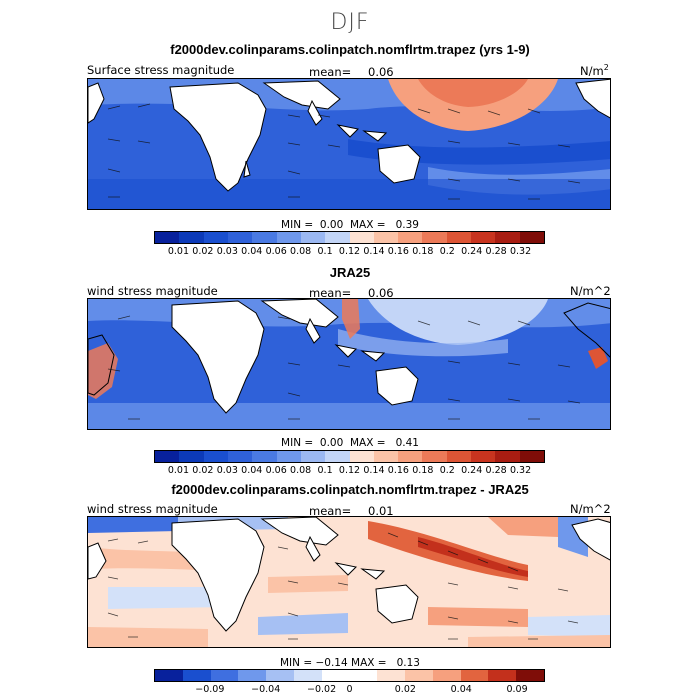 The height and width of the screenshot is (700, 700). Describe the element at coordinates (381, 72) in the screenshot. I see `panel1-mean-value: 0.06` at that location.